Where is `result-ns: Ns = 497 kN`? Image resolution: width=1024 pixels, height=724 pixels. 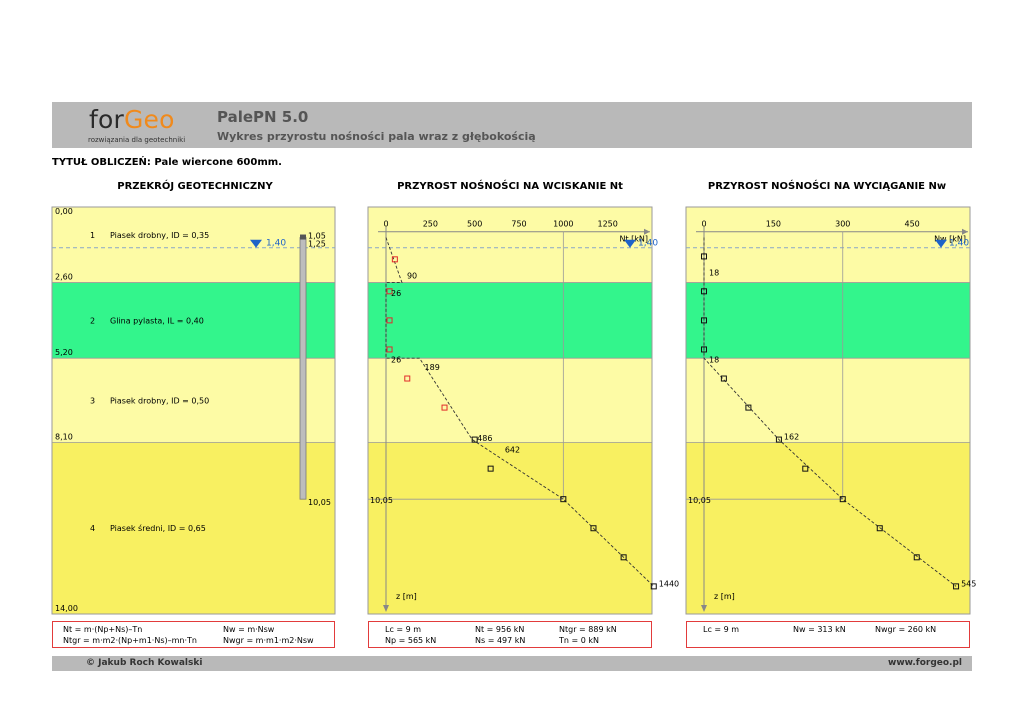
result-ns: Ns = 497 kN is located at coordinates (500, 640).